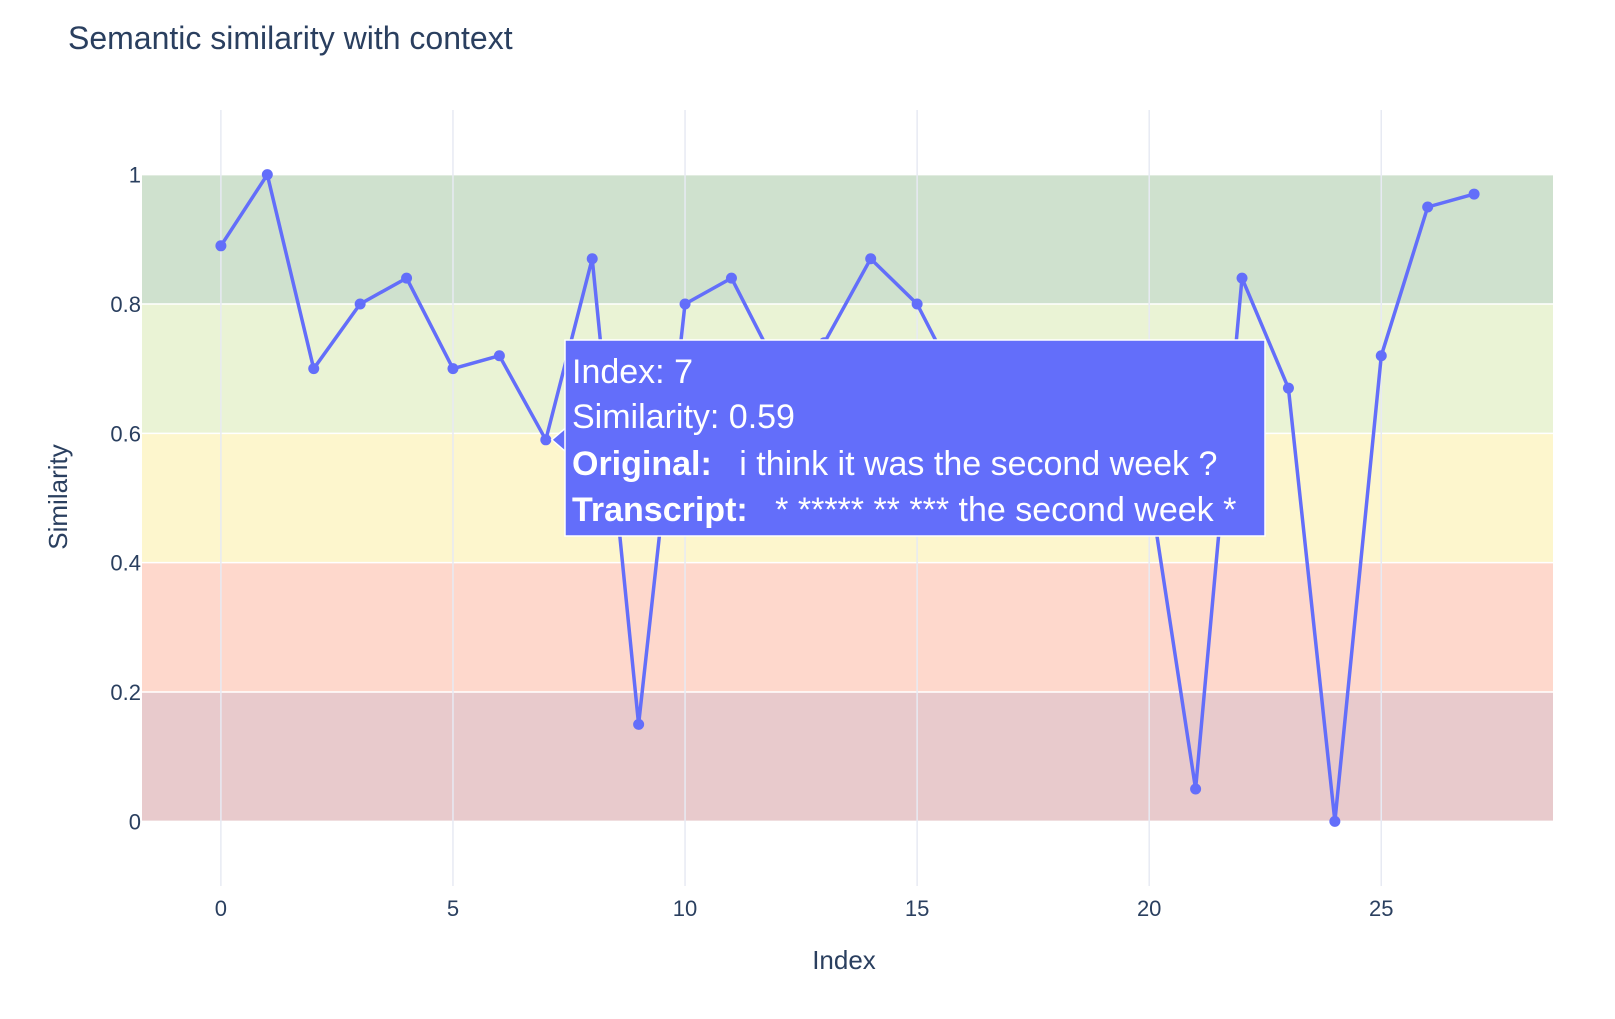 The height and width of the screenshot is (1019, 1615). What do you see at coordinates (978, 464) in the screenshot?
I see `tooltip-original-text: i think it was the second week ?` at bounding box center [978, 464].